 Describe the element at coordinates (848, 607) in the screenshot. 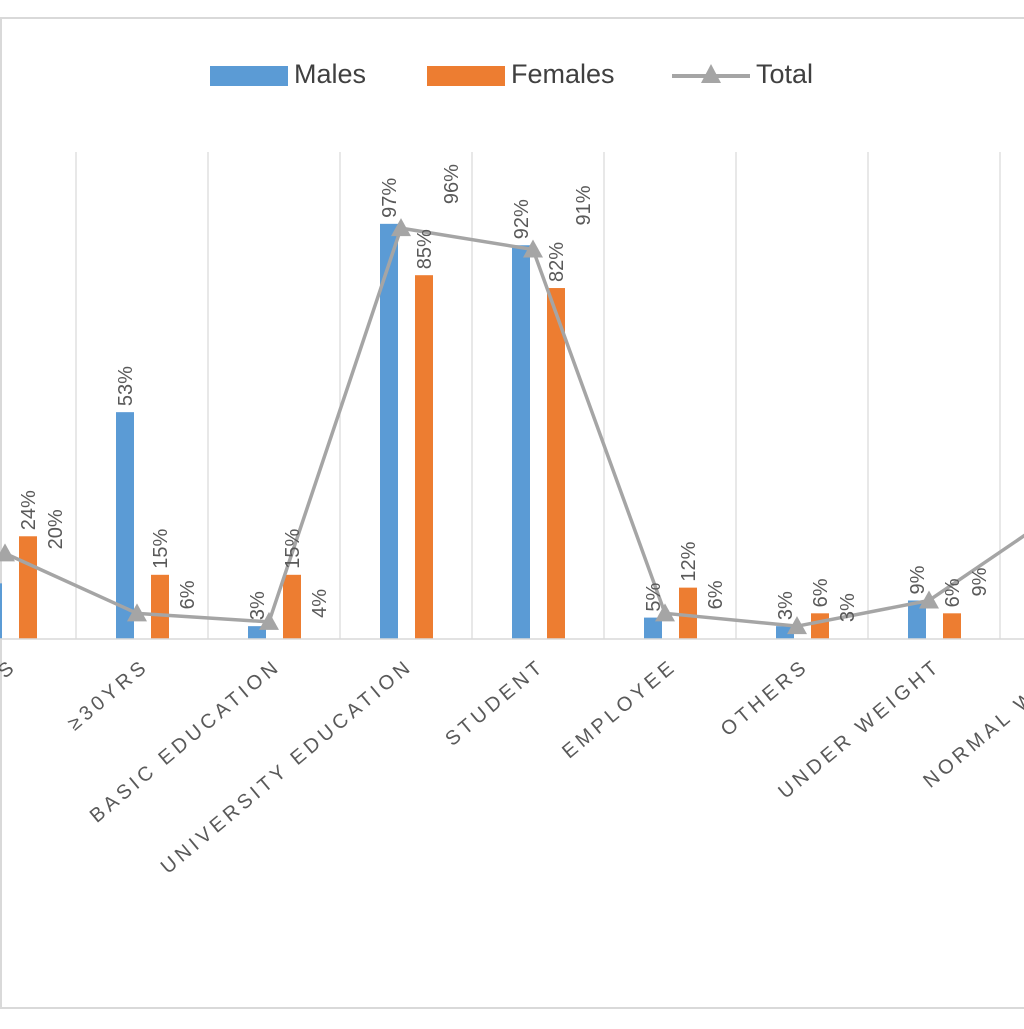

I see `total-label-6: 3%` at that location.